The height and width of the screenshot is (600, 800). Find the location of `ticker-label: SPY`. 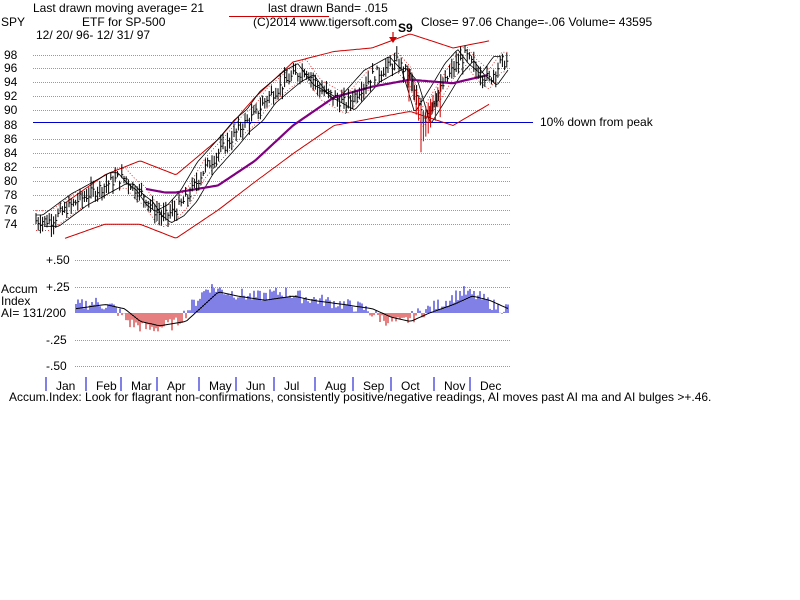

ticker-label: SPY is located at coordinates (13, 22).